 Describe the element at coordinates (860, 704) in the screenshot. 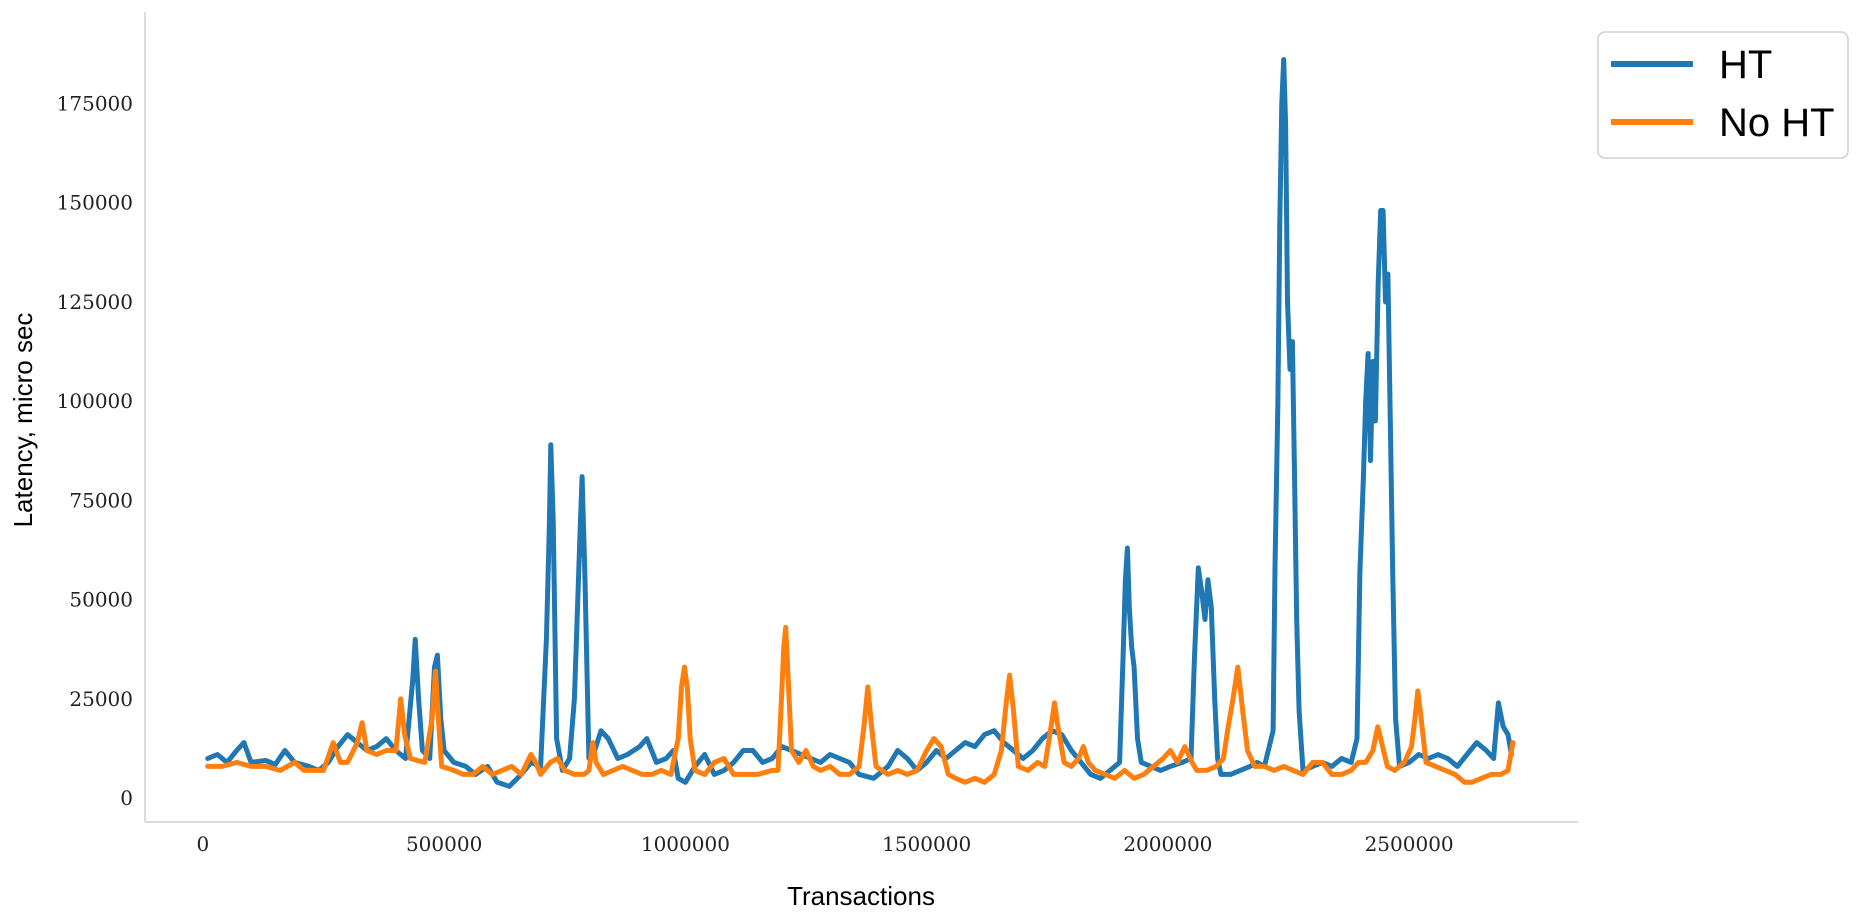

I see `series-line-no-ht` at that location.